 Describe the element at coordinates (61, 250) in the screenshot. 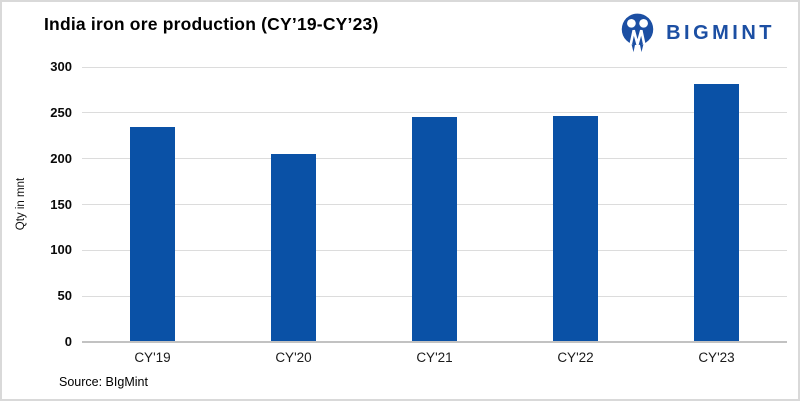

I see `y-tick-label: 100` at that location.